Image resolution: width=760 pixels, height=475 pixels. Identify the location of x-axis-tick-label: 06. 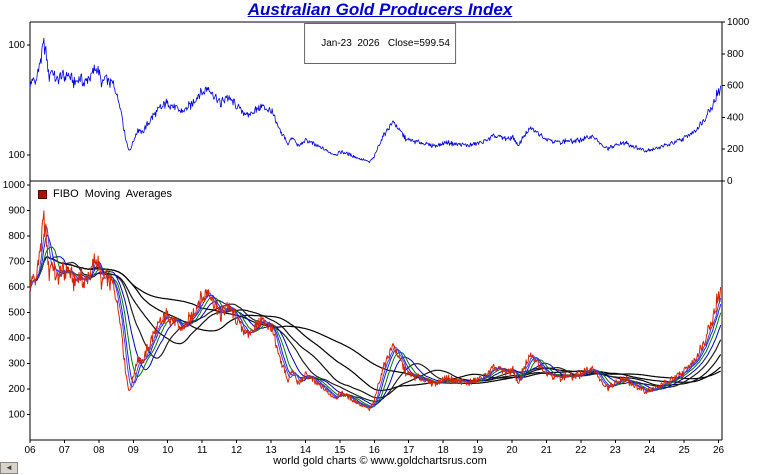
(30, 450).